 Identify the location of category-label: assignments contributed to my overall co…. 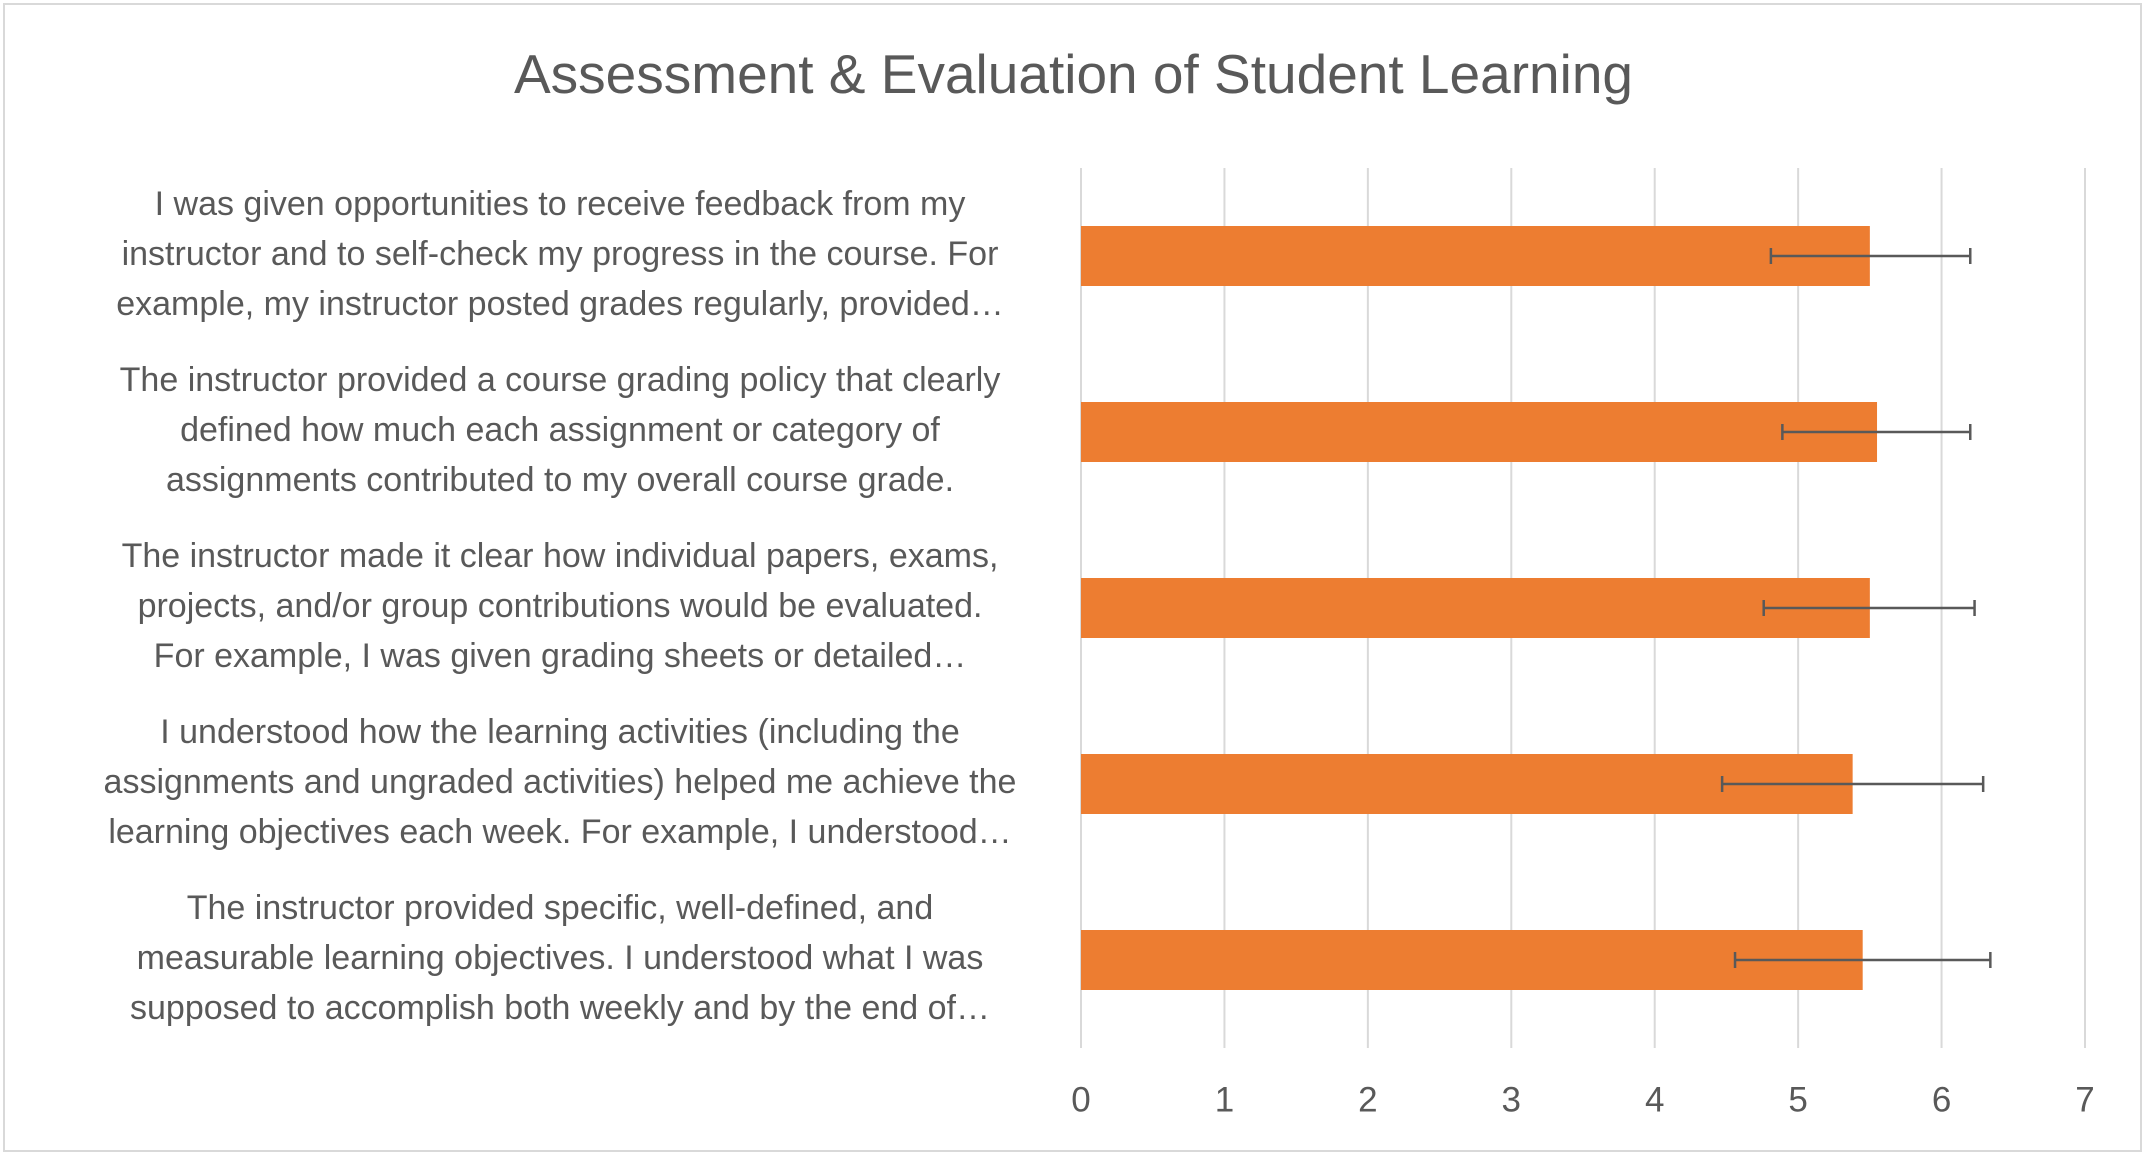
(560, 480).